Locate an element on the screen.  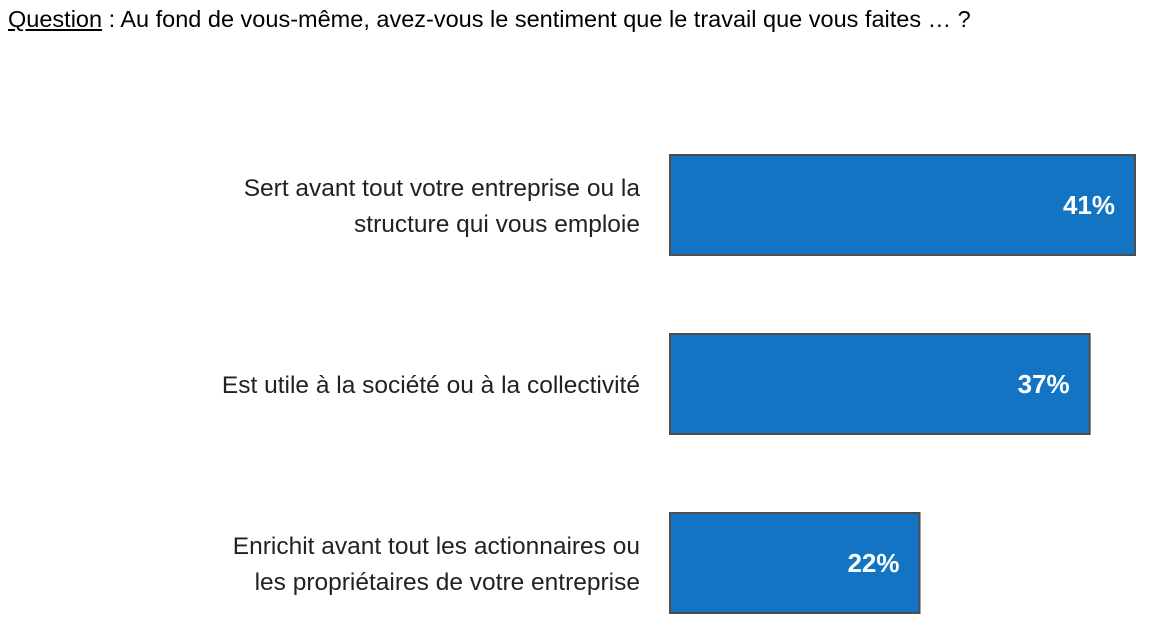
value-label-3: 22% is located at coordinates (873, 563).